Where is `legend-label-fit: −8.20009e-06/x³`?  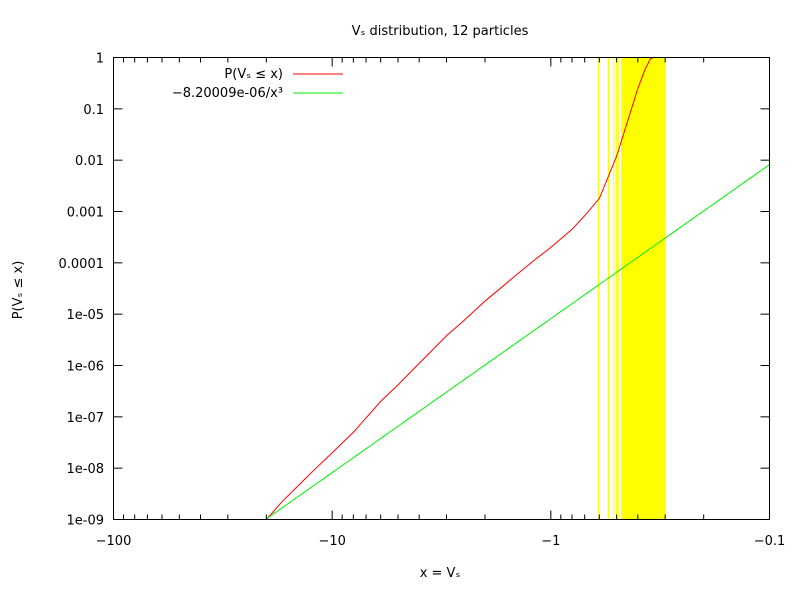
legend-label-fit: −8.20009e-06/x³ is located at coordinates (227, 93).